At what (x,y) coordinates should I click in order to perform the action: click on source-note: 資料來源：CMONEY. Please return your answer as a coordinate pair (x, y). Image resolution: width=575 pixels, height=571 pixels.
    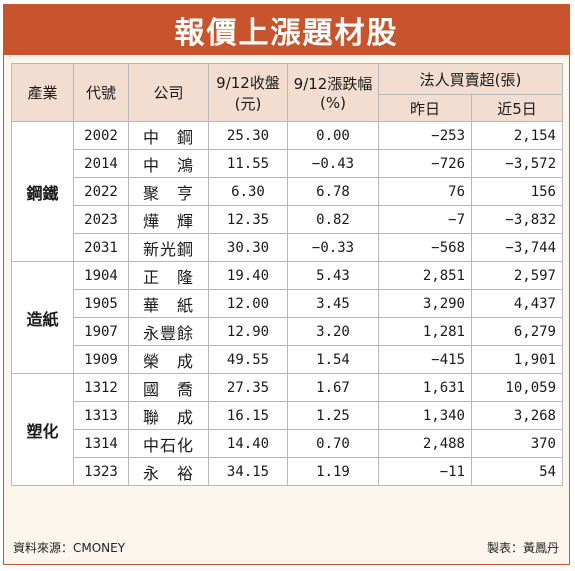
    Looking at the image, I should click on (69, 548).